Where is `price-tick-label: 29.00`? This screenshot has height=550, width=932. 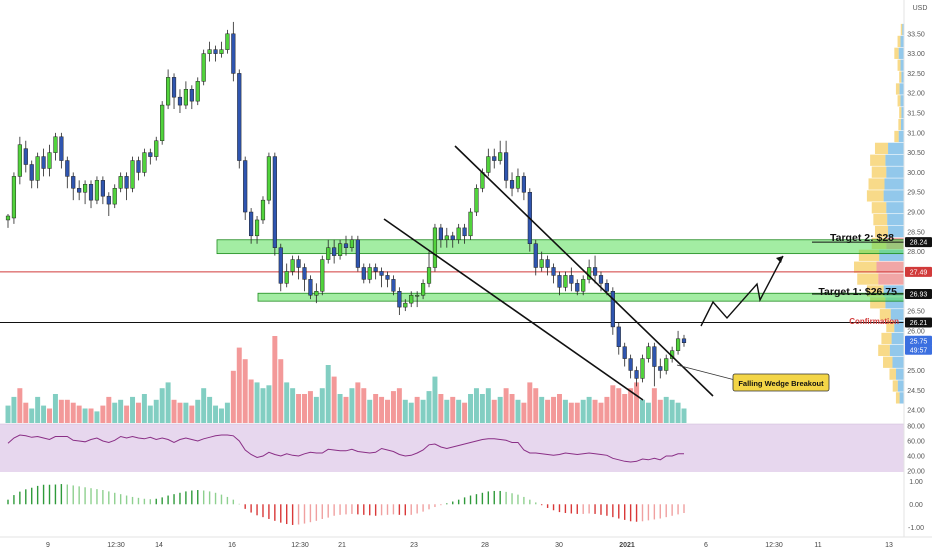 price-tick-label: 29.00 is located at coordinates (916, 213).